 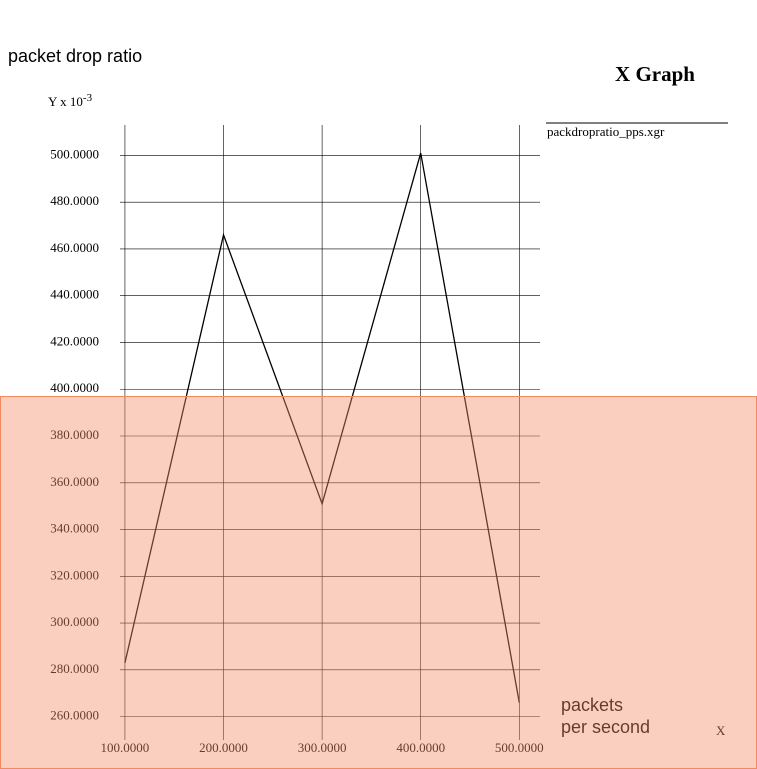 I want to click on y-tick-label: 360.0000, so click(x=74, y=481).